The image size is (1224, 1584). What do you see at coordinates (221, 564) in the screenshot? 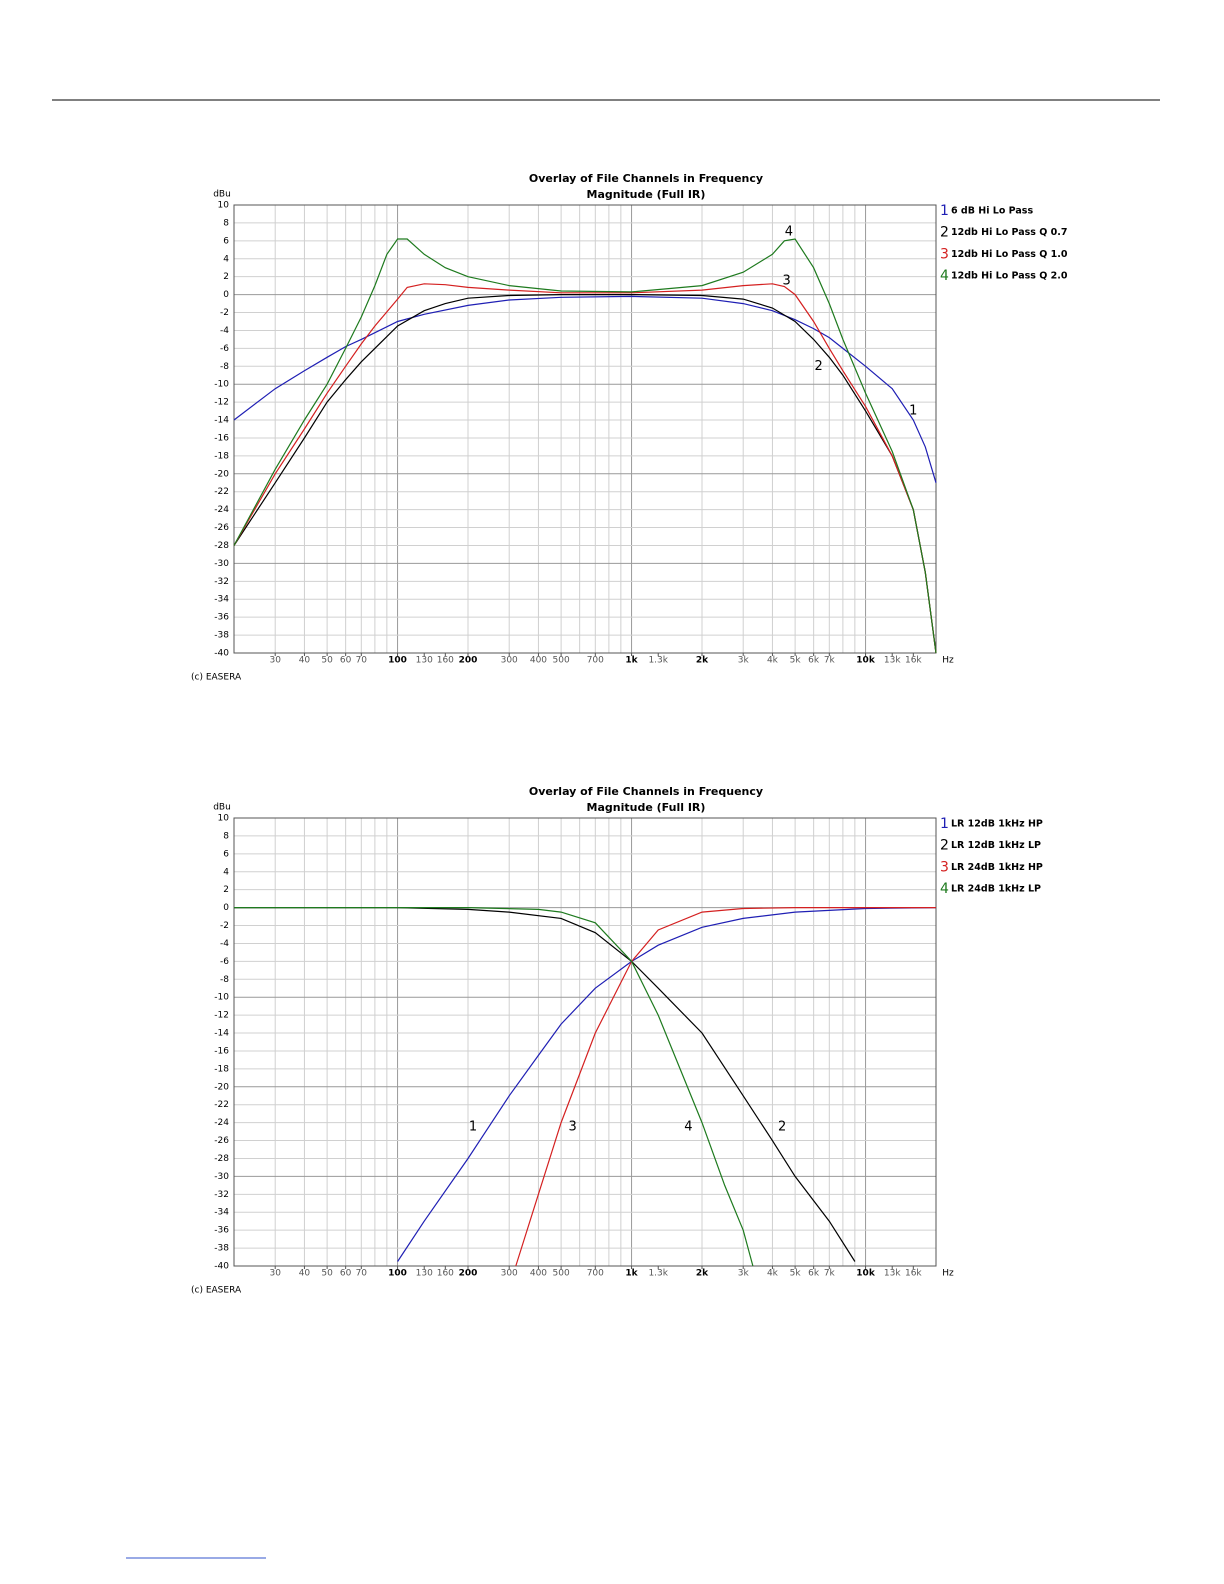
I see `y-tick-label: -30` at bounding box center [221, 564].